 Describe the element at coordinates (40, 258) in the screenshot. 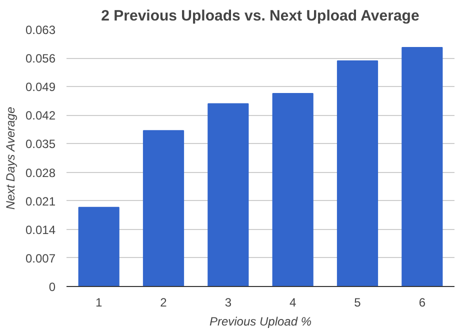

I see `y-tick-label: 0.007` at that location.